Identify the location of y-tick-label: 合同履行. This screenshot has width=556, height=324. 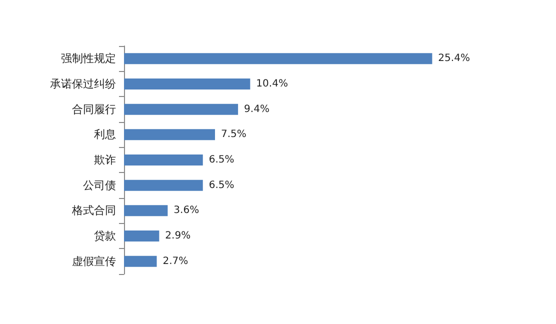
(94, 109).